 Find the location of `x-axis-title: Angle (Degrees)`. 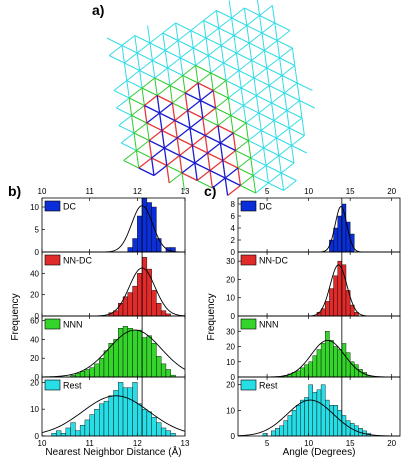

x-axis-title: Angle (Degrees) is located at coordinates (319, 452).